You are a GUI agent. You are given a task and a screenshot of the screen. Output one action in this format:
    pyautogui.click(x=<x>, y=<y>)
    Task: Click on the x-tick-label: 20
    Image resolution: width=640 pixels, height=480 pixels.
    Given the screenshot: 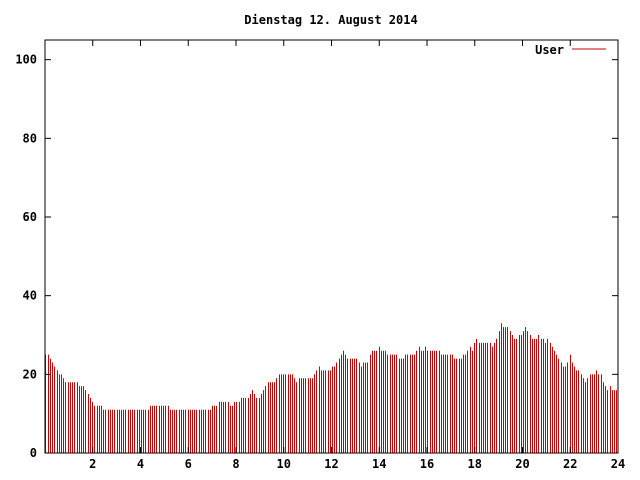 What is the action you would take?
    pyautogui.click(x=522, y=464)
    